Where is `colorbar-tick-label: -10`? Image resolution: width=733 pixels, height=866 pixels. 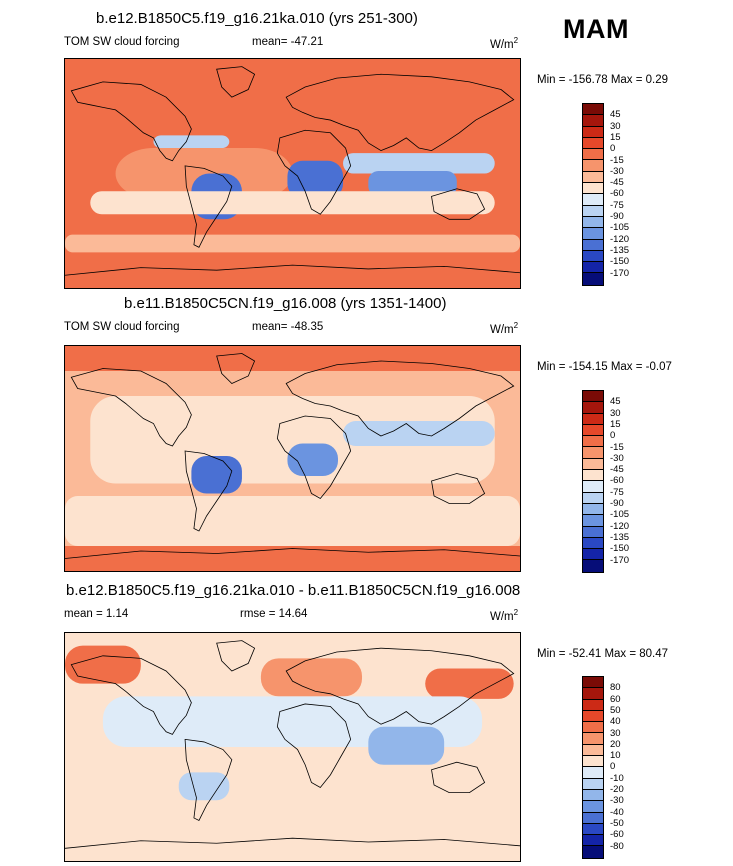
colorbar-tick-label: -10 is located at coordinates (617, 778).